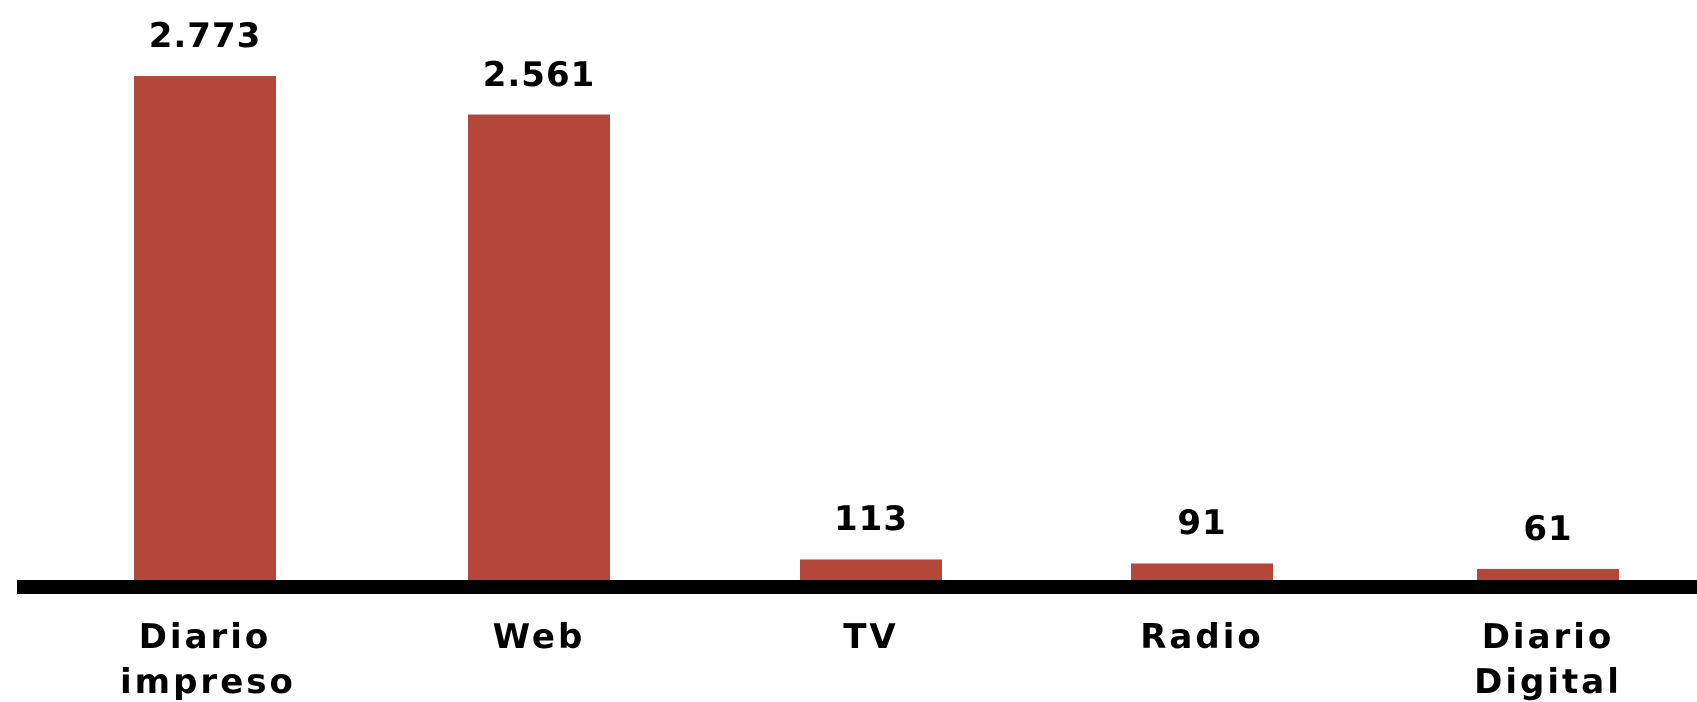  Describe the element at coordinates (1548, 528) in the screenshot. I see `value-label: 61` at that location.